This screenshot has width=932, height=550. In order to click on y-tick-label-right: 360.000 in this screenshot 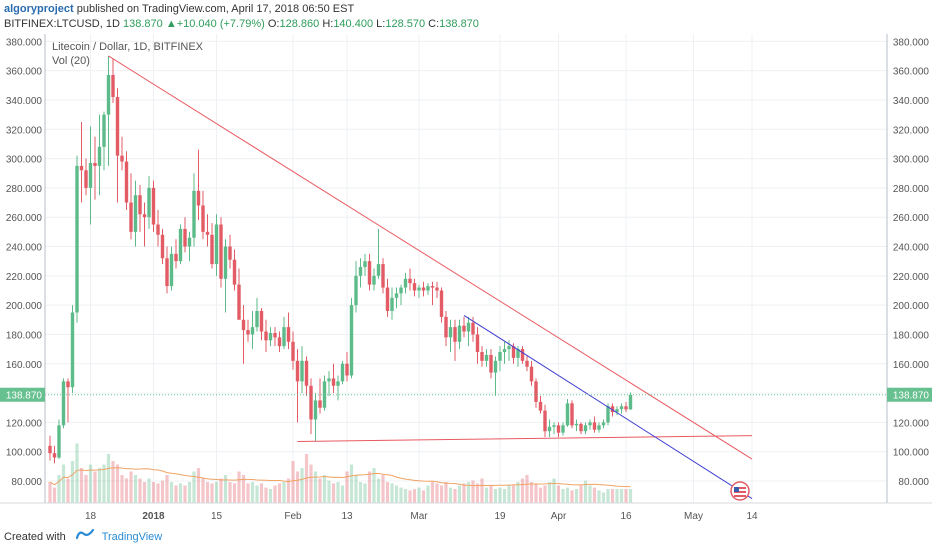, I will do `click(911, 72)`.